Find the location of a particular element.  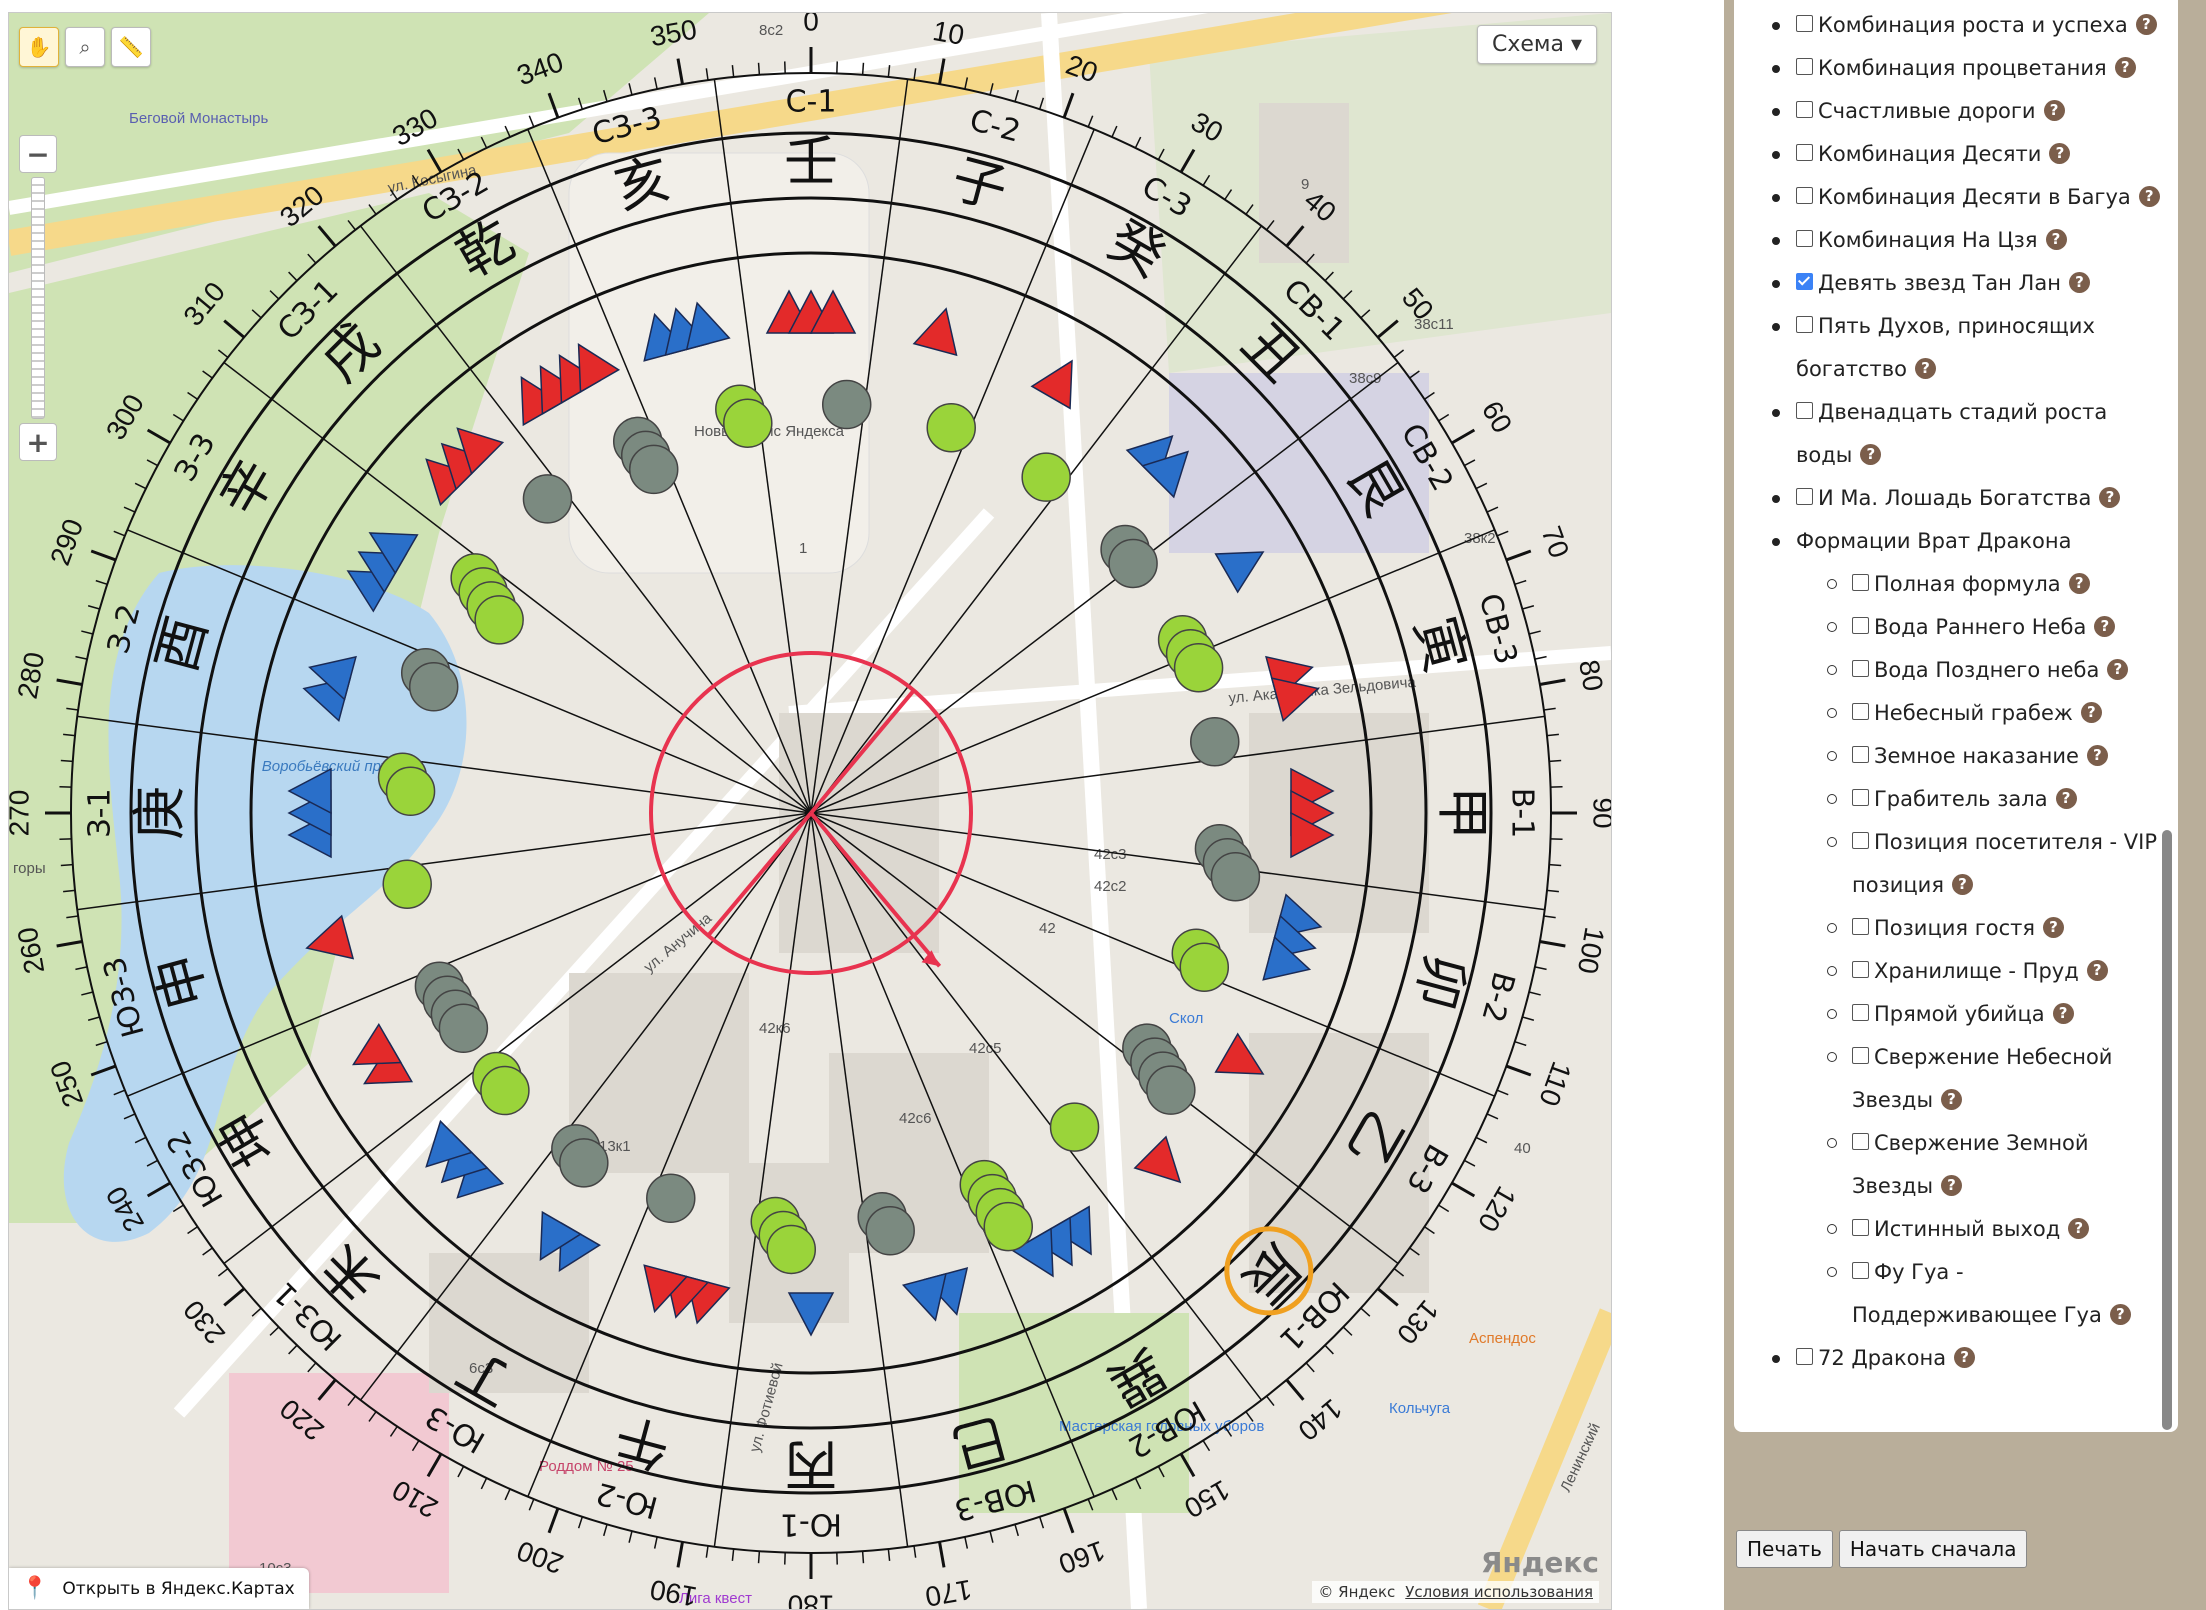

list-item: Счастливые дороги? is located at coordinates (1956, 111).